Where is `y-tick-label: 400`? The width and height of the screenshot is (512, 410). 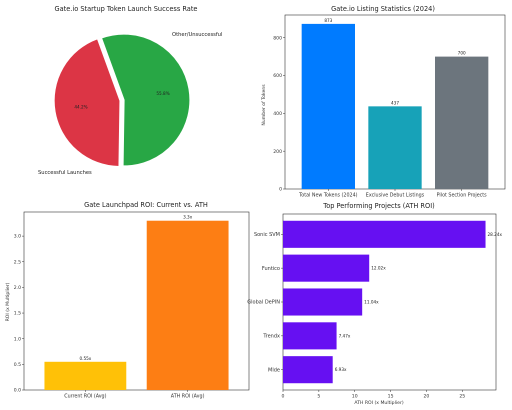
y-tick-label: 400 is located at coordinates (277, 114).